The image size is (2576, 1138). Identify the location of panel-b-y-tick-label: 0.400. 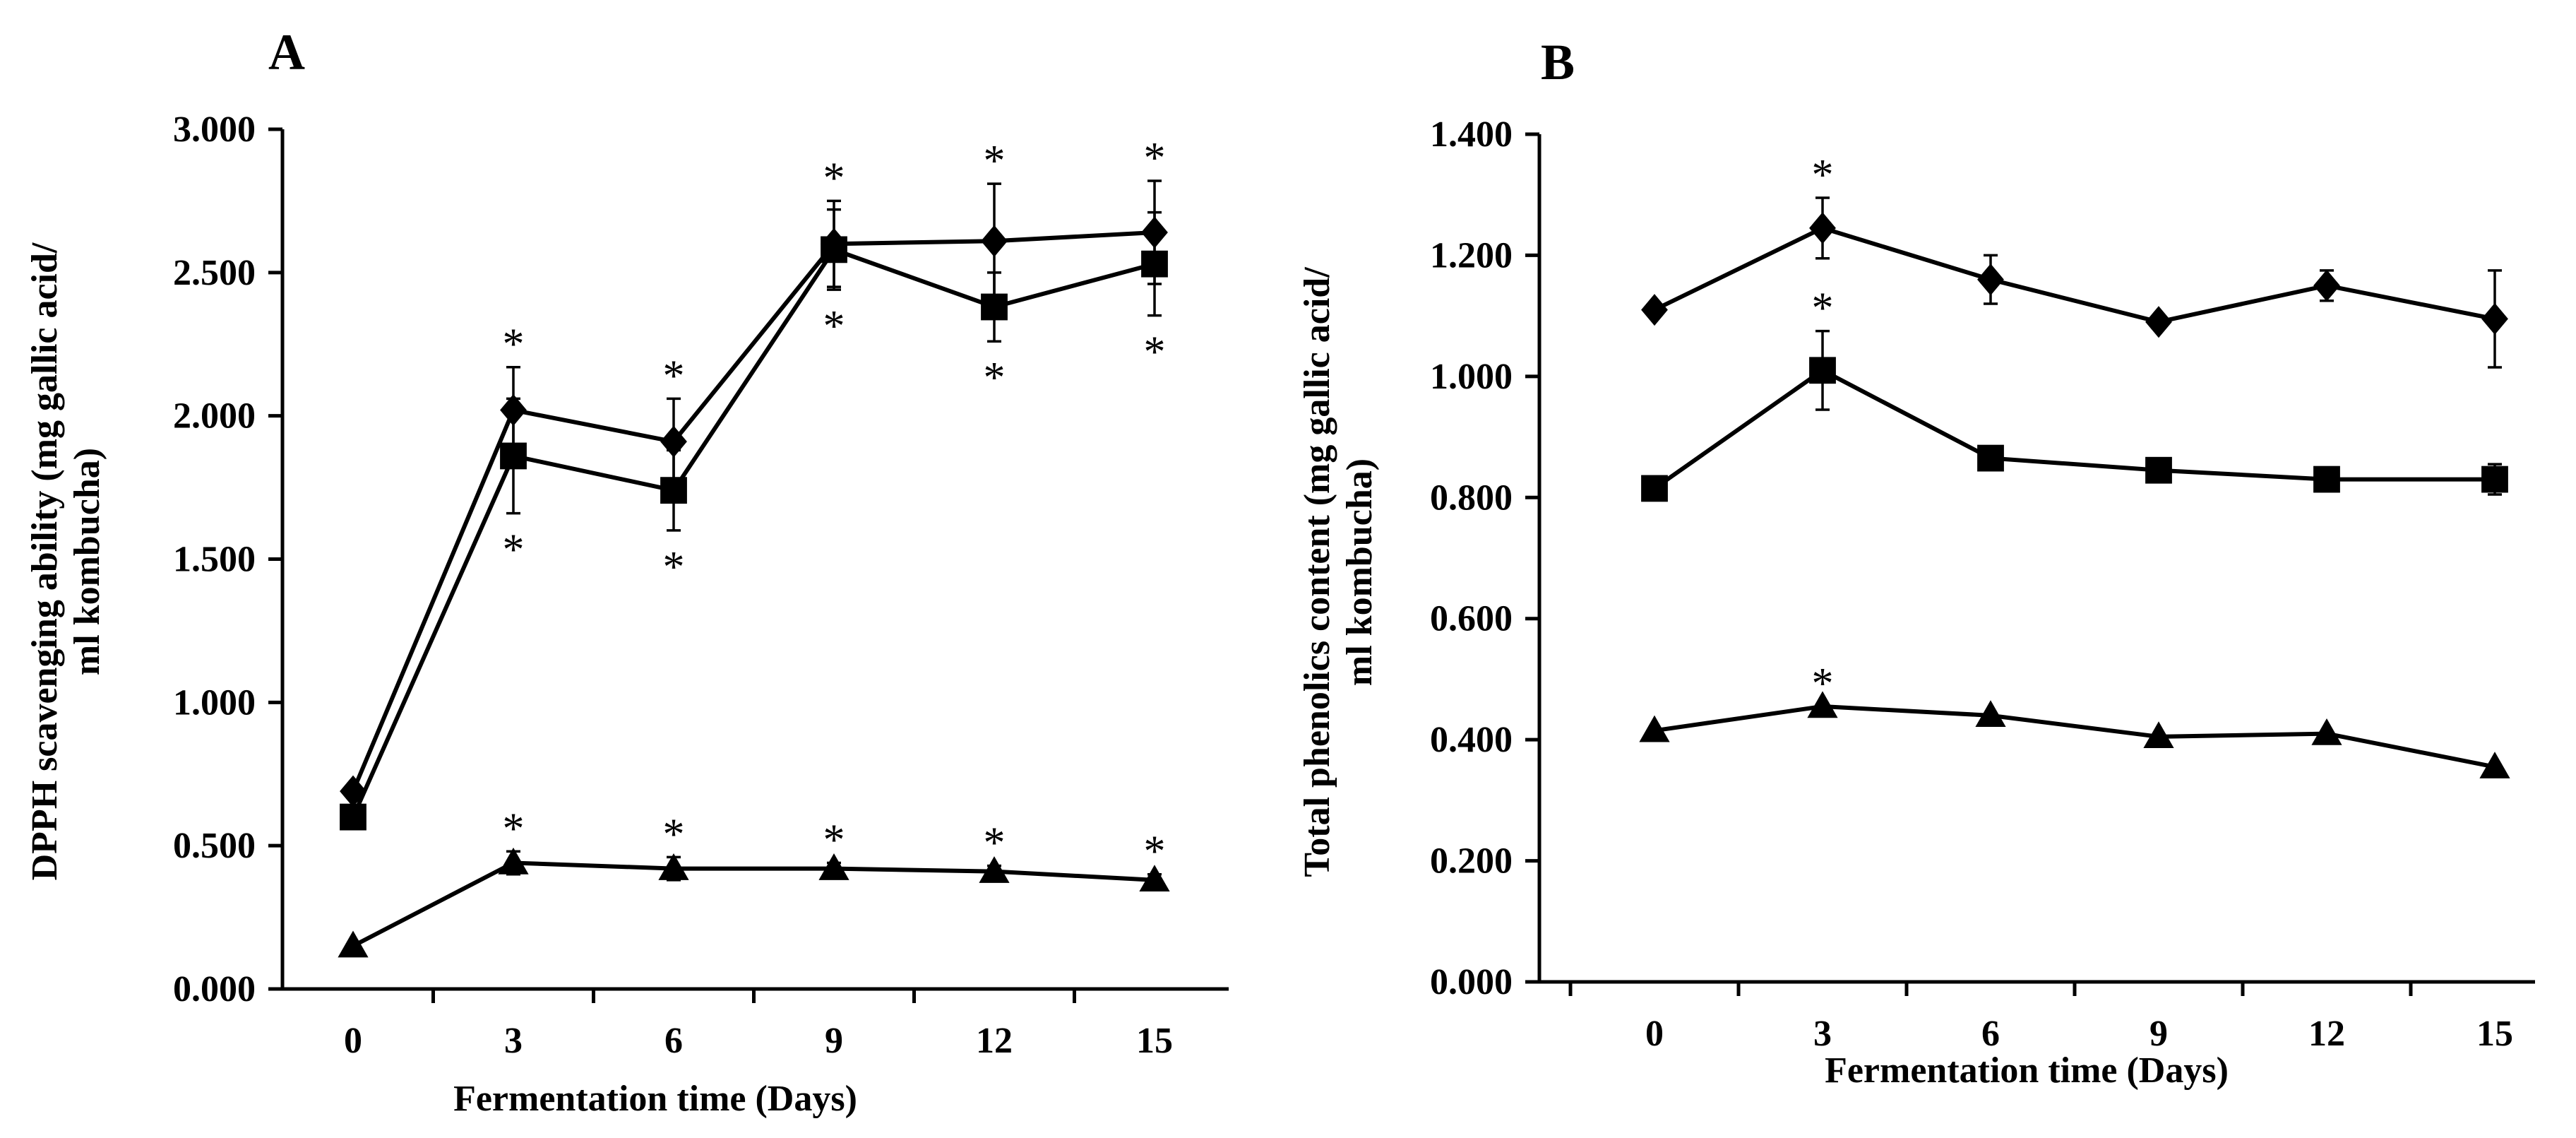
(1471, 740).